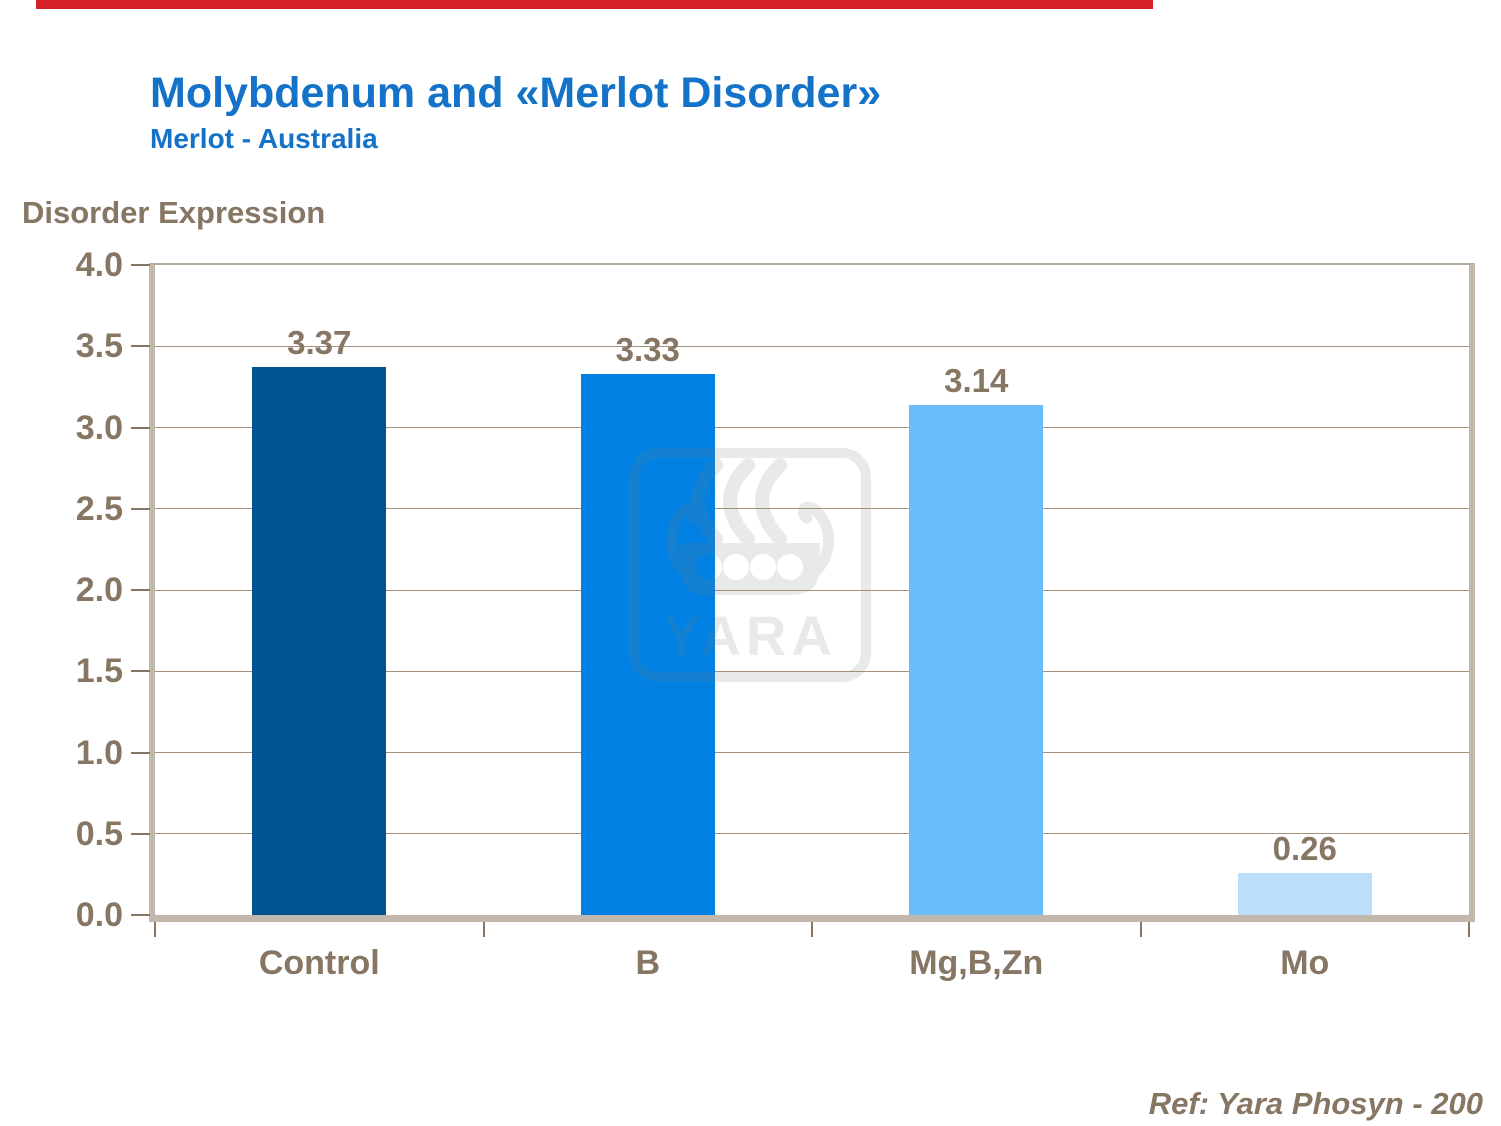 This screenshot has width=1501, height=1126. Describe the element at coordinates (750, 569) in the screenshot. I see `viking-ship-hull-icon` at that location.